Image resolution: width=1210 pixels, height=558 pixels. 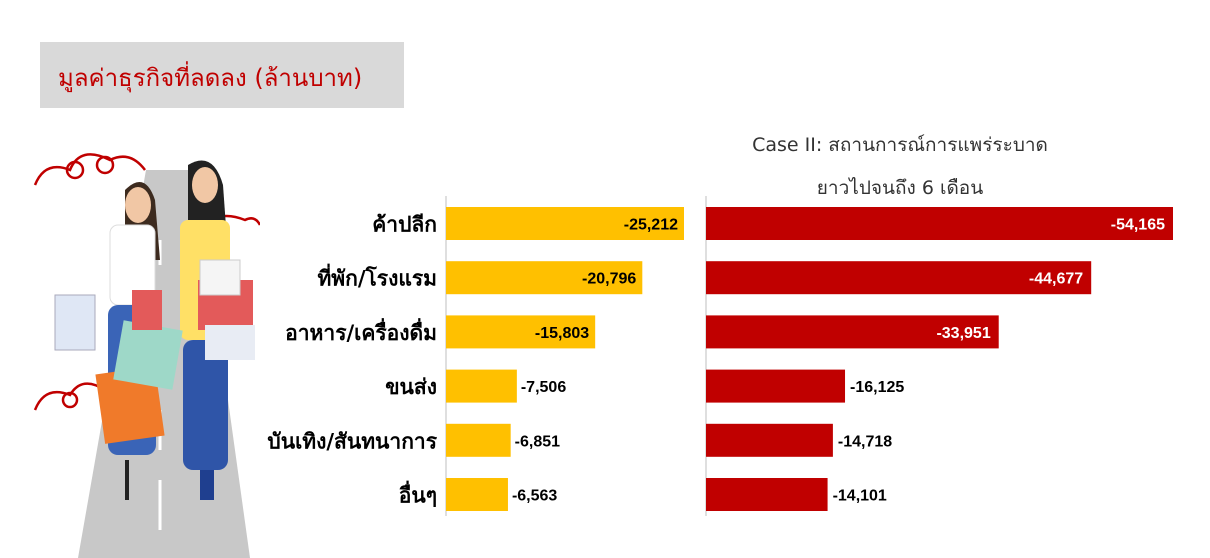 I want to click on value-label-series2: -44,677, so click(x=1056, y=279).